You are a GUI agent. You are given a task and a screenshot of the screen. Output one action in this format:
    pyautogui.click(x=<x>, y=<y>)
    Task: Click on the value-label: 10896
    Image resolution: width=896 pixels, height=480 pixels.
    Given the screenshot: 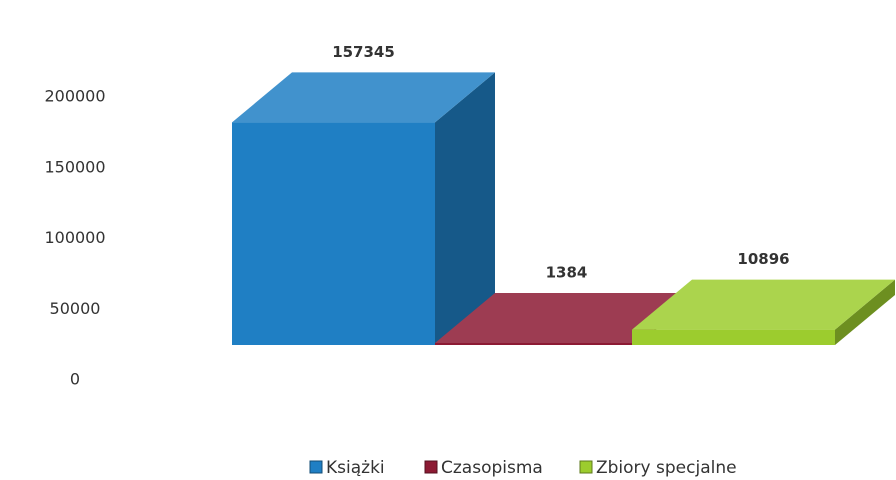 What is the action you would take?
    pyautogui.click(x=763, y=259)
    